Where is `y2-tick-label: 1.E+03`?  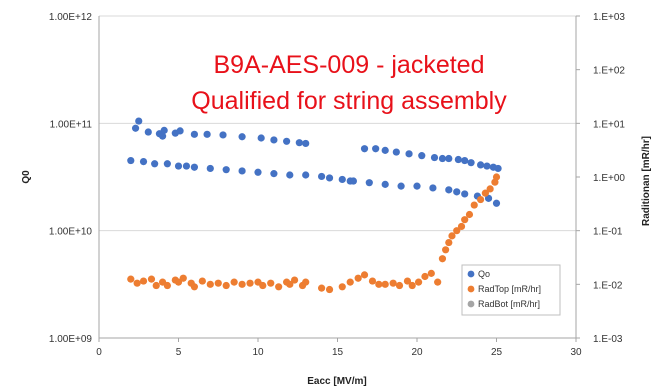
y2-tick-label: 1.E+03 is located at coordinates (609, 17).